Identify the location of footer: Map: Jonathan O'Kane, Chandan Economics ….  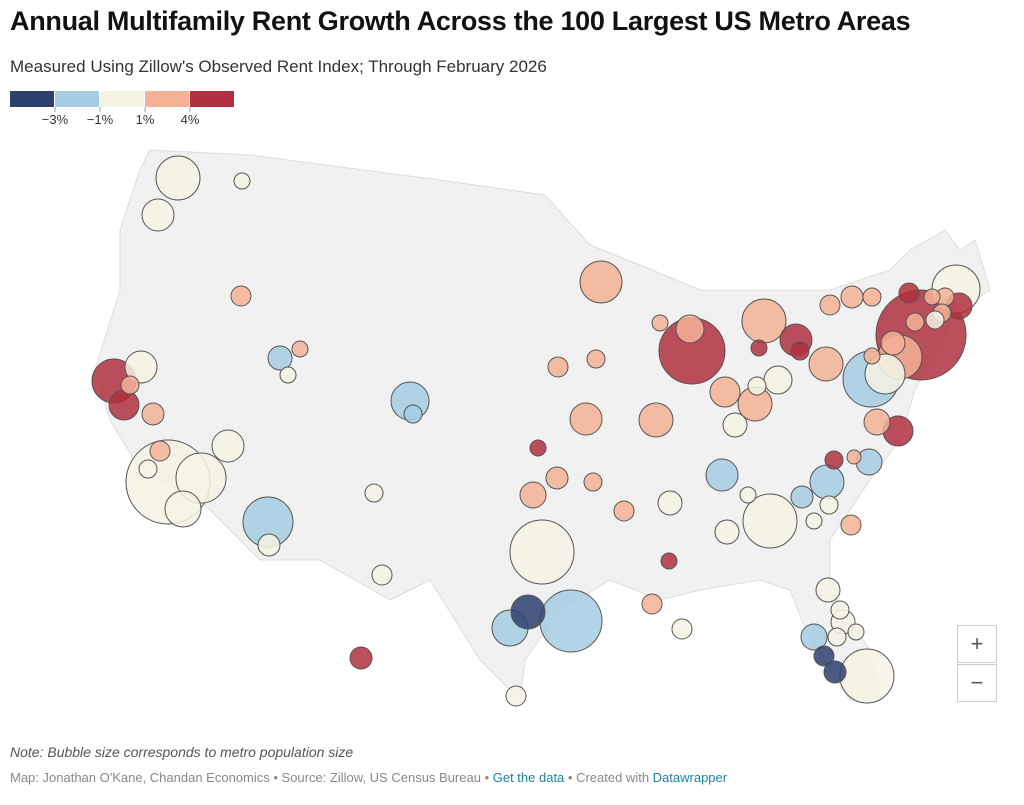
(368, 777).